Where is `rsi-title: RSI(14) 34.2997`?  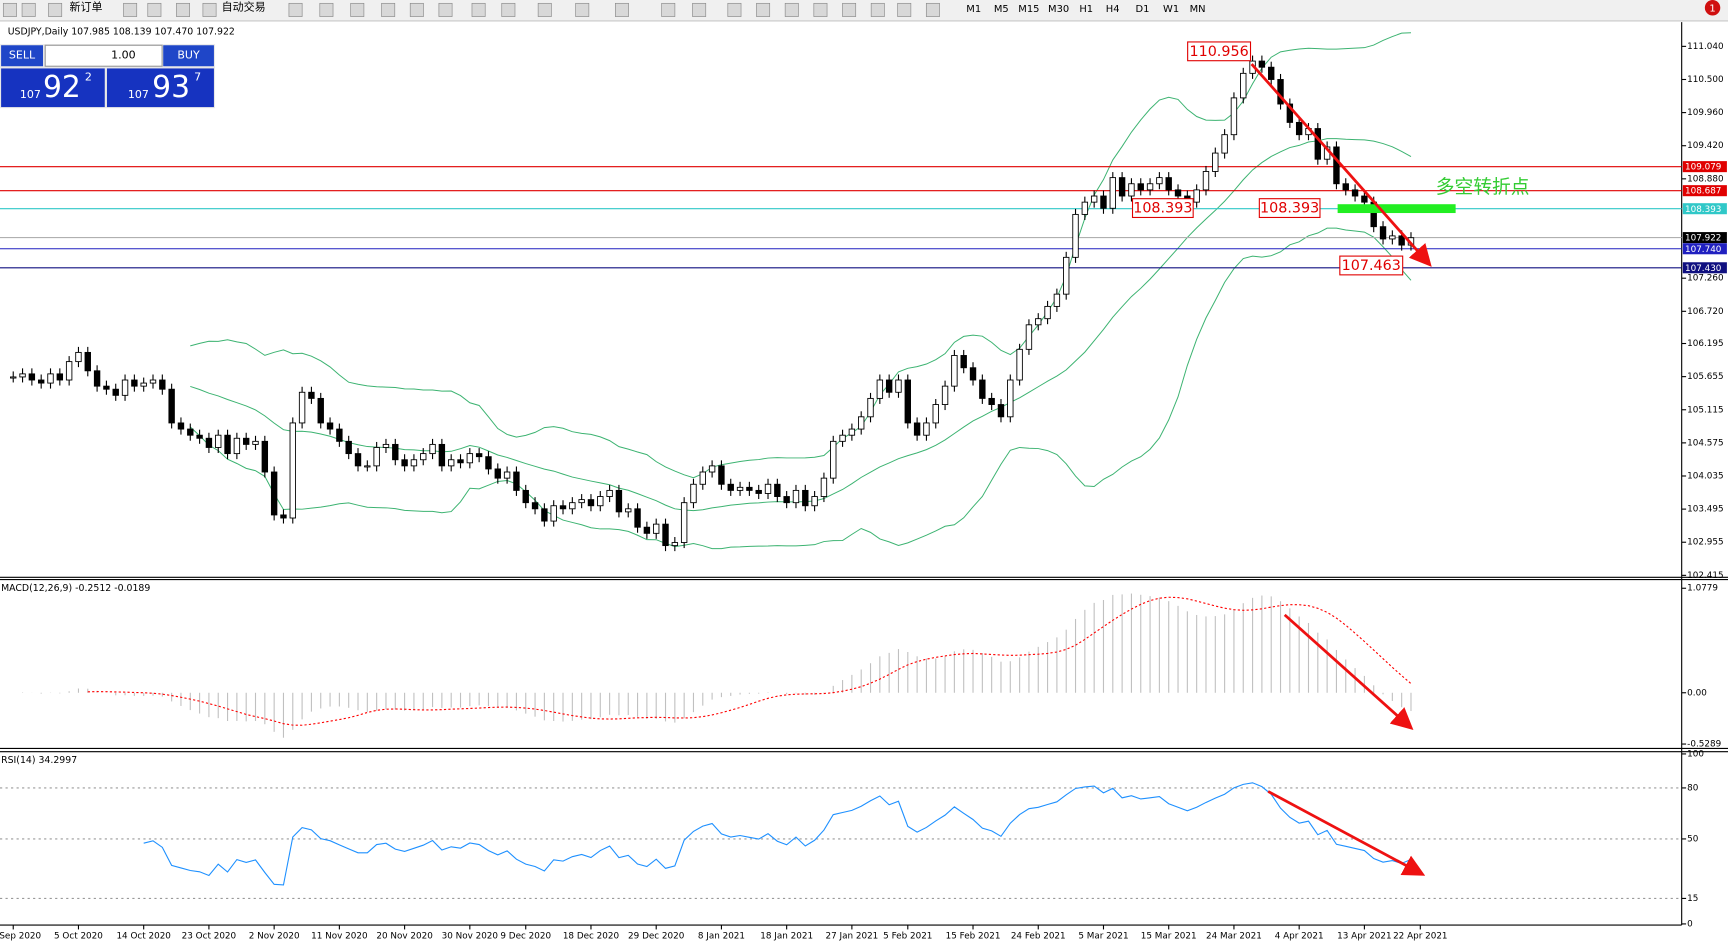 rsi-title: RSI(14) 34.2997 is located at coordinates (39, 760).